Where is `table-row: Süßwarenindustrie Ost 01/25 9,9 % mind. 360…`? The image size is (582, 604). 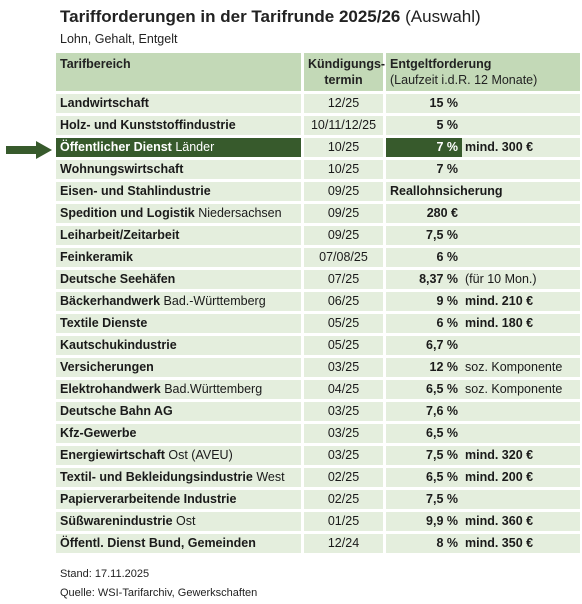 table-row: Süßwarenindustrie Ost 01/25 9,9 % mind. 360… is located at coordinates (318, 521).